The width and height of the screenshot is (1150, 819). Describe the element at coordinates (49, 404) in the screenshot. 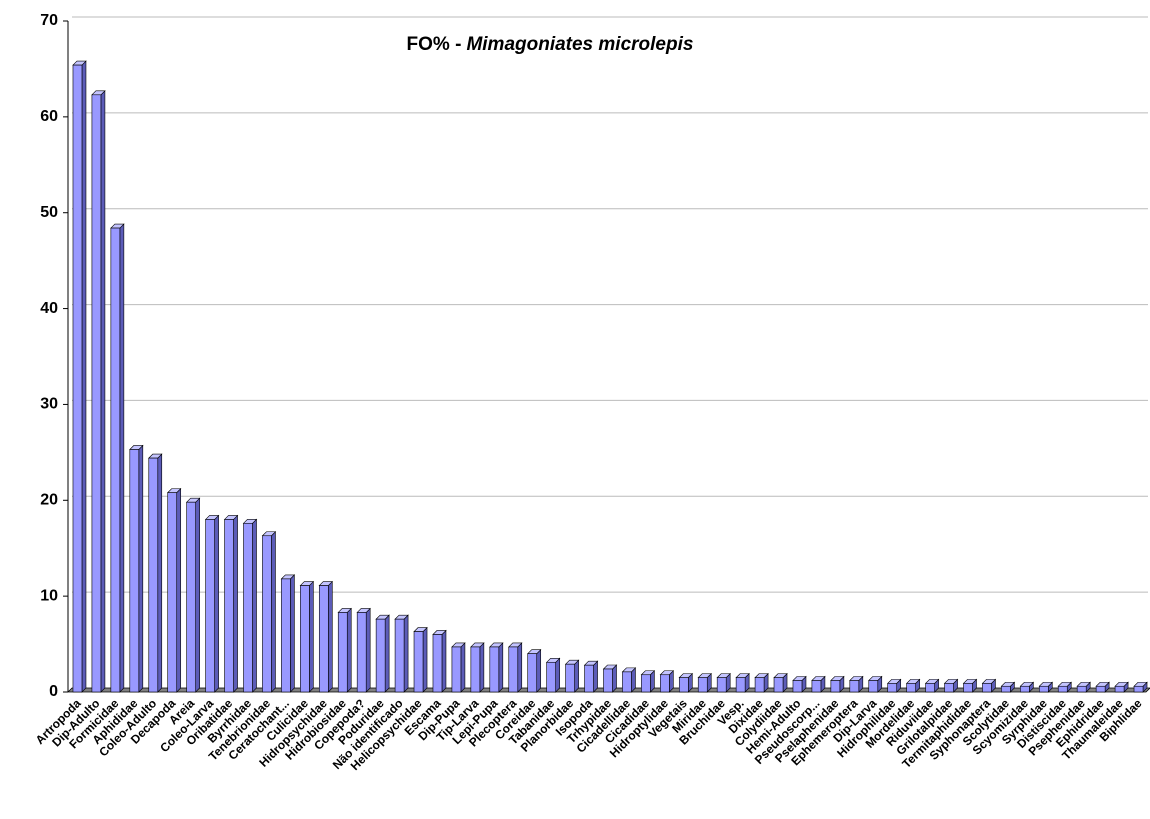

I see `y-tick-label: 30` at that location.